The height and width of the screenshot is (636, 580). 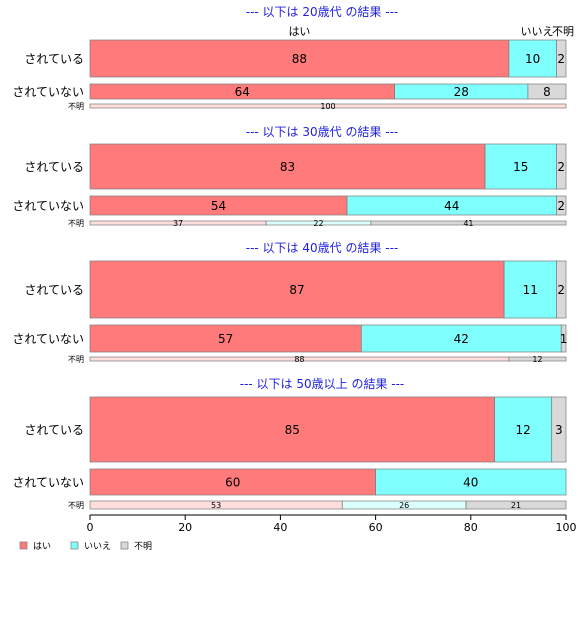 What do you see at coordinates (404, 505) in the screenshot?
I see `data-label: 26` at bounding box center [404, 505].